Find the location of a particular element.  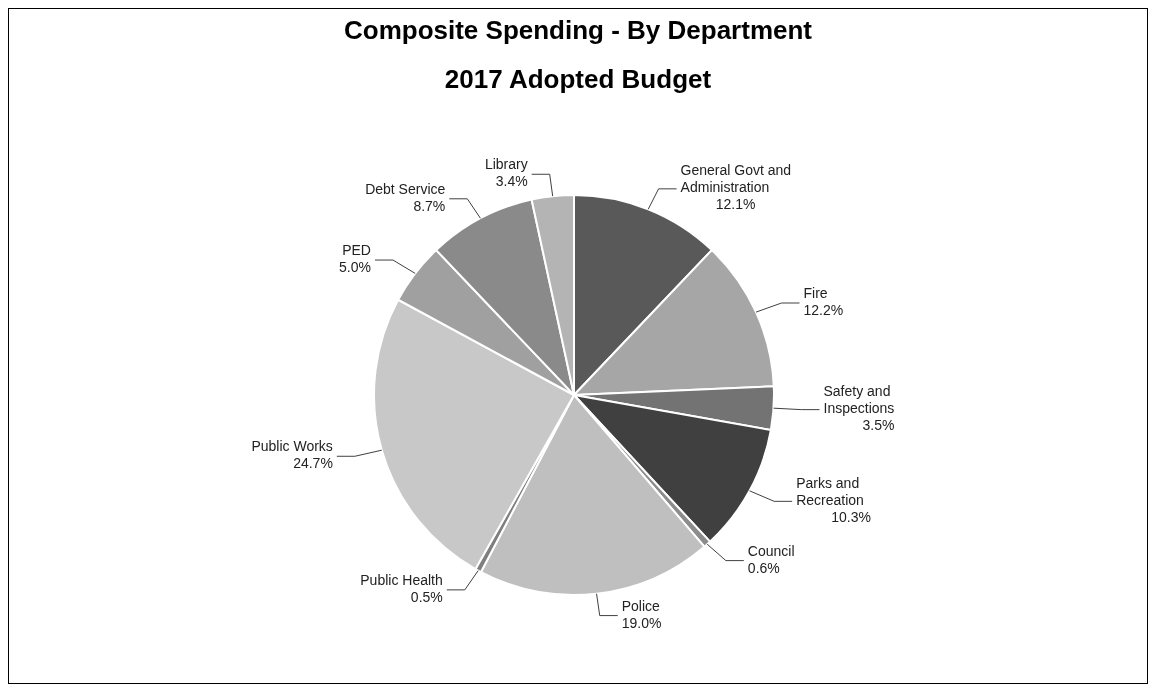

slice-label: PED is located at coordinates (356, 250).